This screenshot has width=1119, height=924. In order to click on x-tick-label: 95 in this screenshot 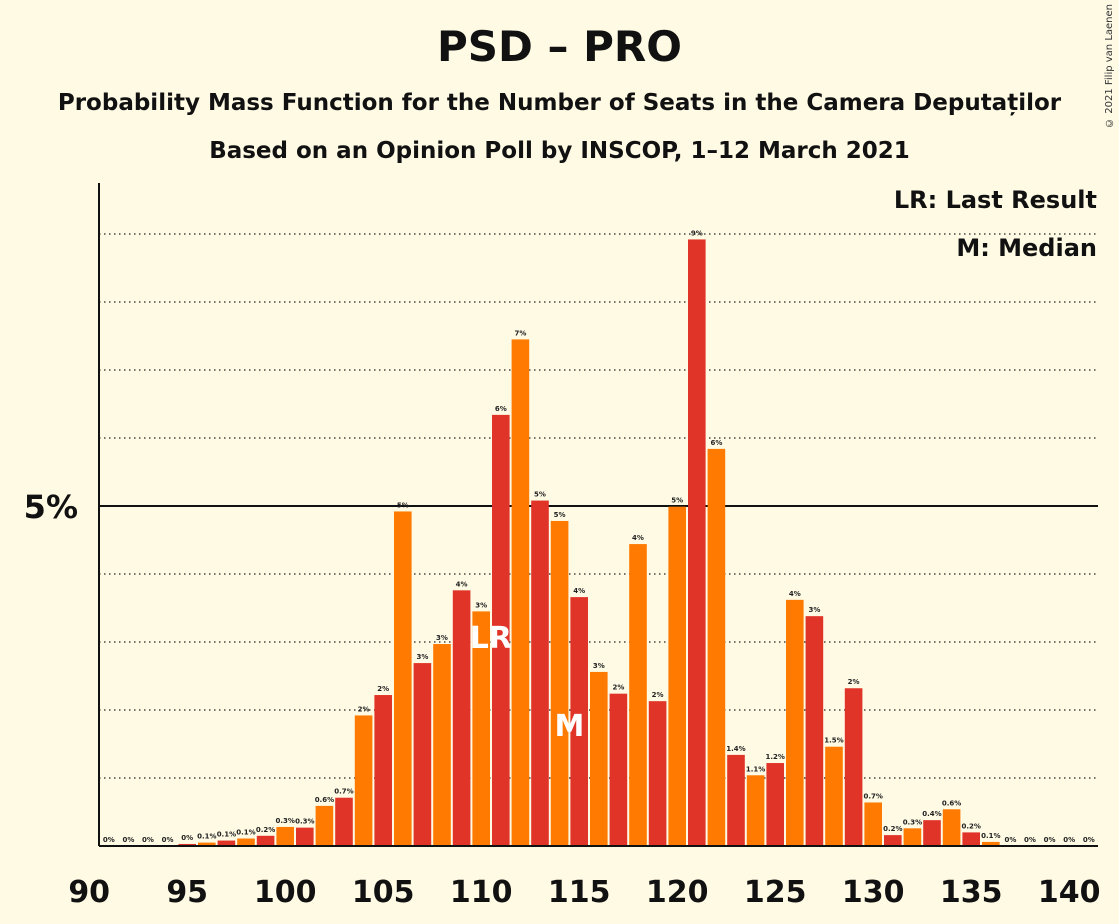, I will do `click(187, 892)`.